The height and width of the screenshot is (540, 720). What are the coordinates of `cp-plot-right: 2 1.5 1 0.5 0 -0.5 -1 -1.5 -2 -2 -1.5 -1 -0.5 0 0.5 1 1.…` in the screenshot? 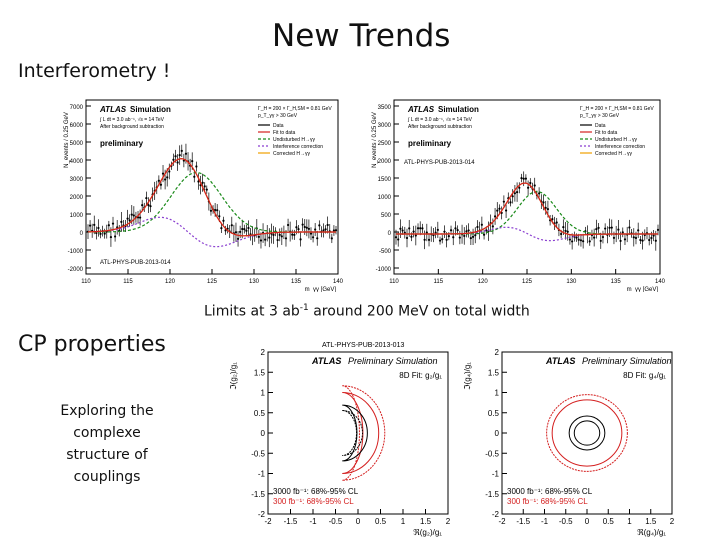 It's located at (570, 438).